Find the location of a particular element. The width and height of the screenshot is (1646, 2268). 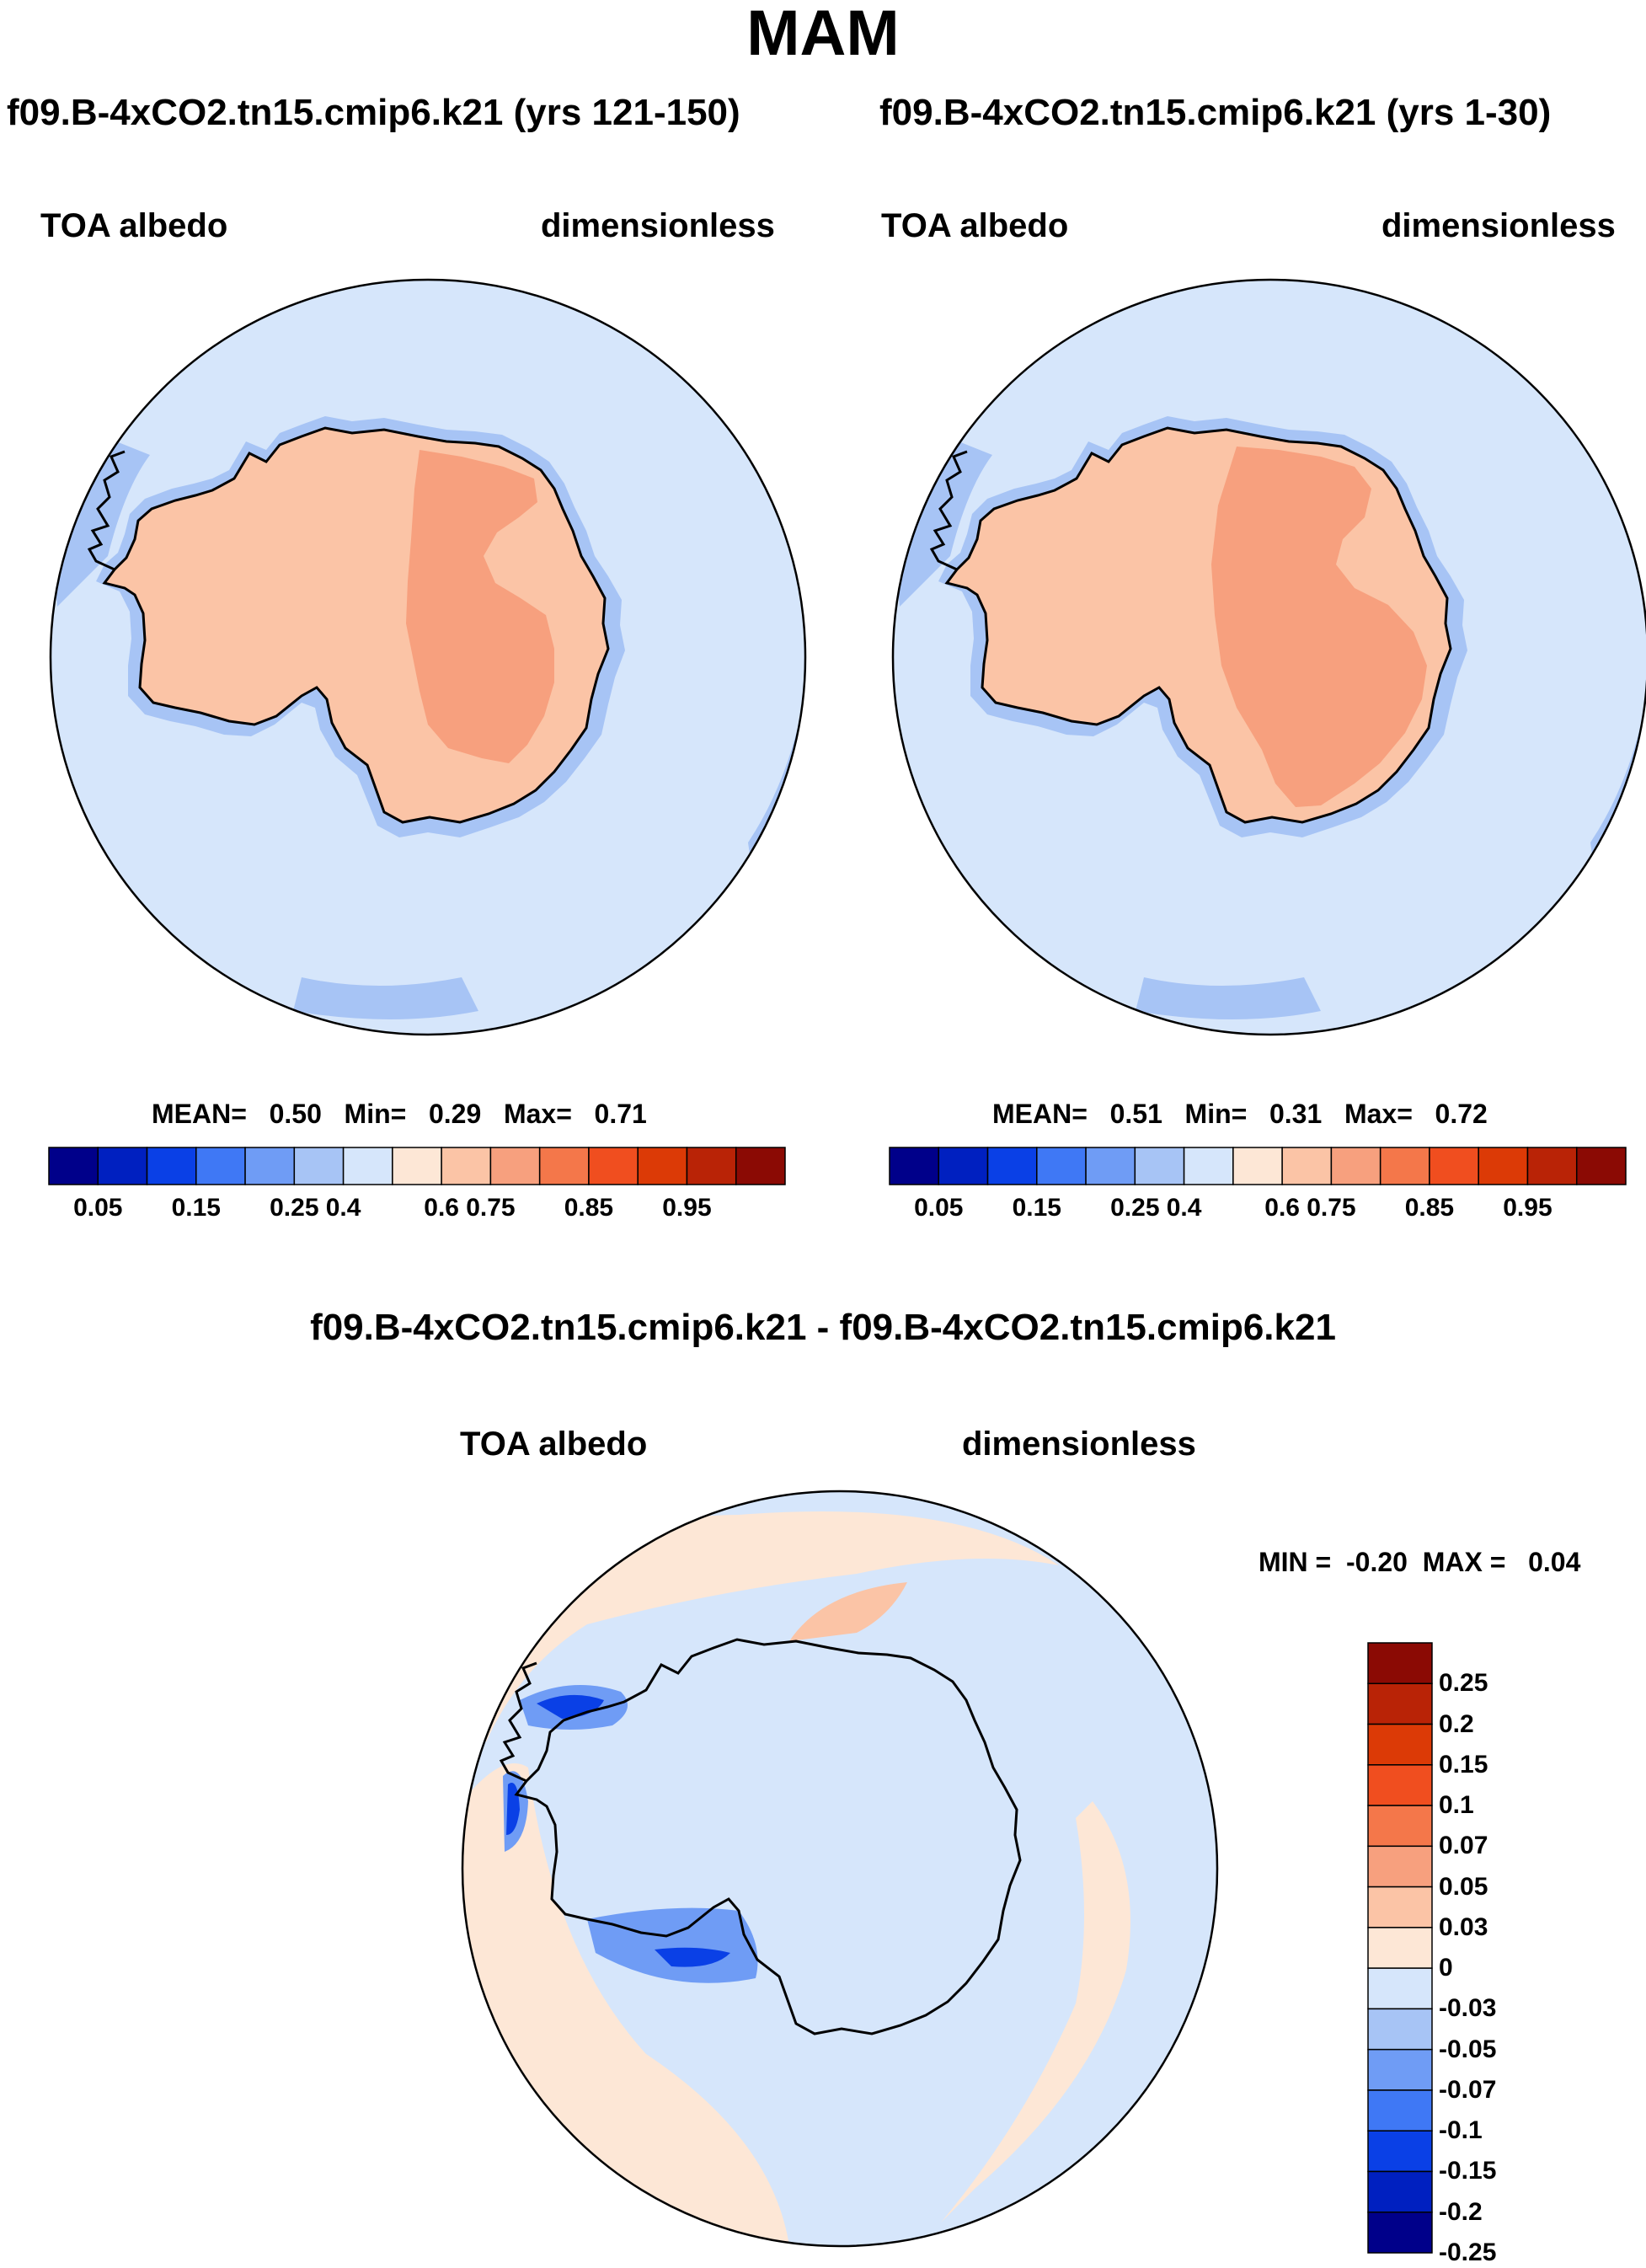

left-map-seaice-patch is located at coordinates (385, 998).